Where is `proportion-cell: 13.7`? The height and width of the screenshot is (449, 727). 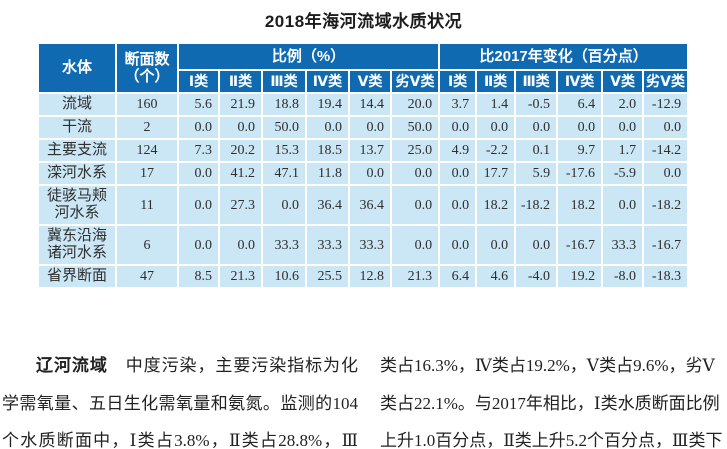
proportion-cell: 13.7 is located at coordinates (370, 150).